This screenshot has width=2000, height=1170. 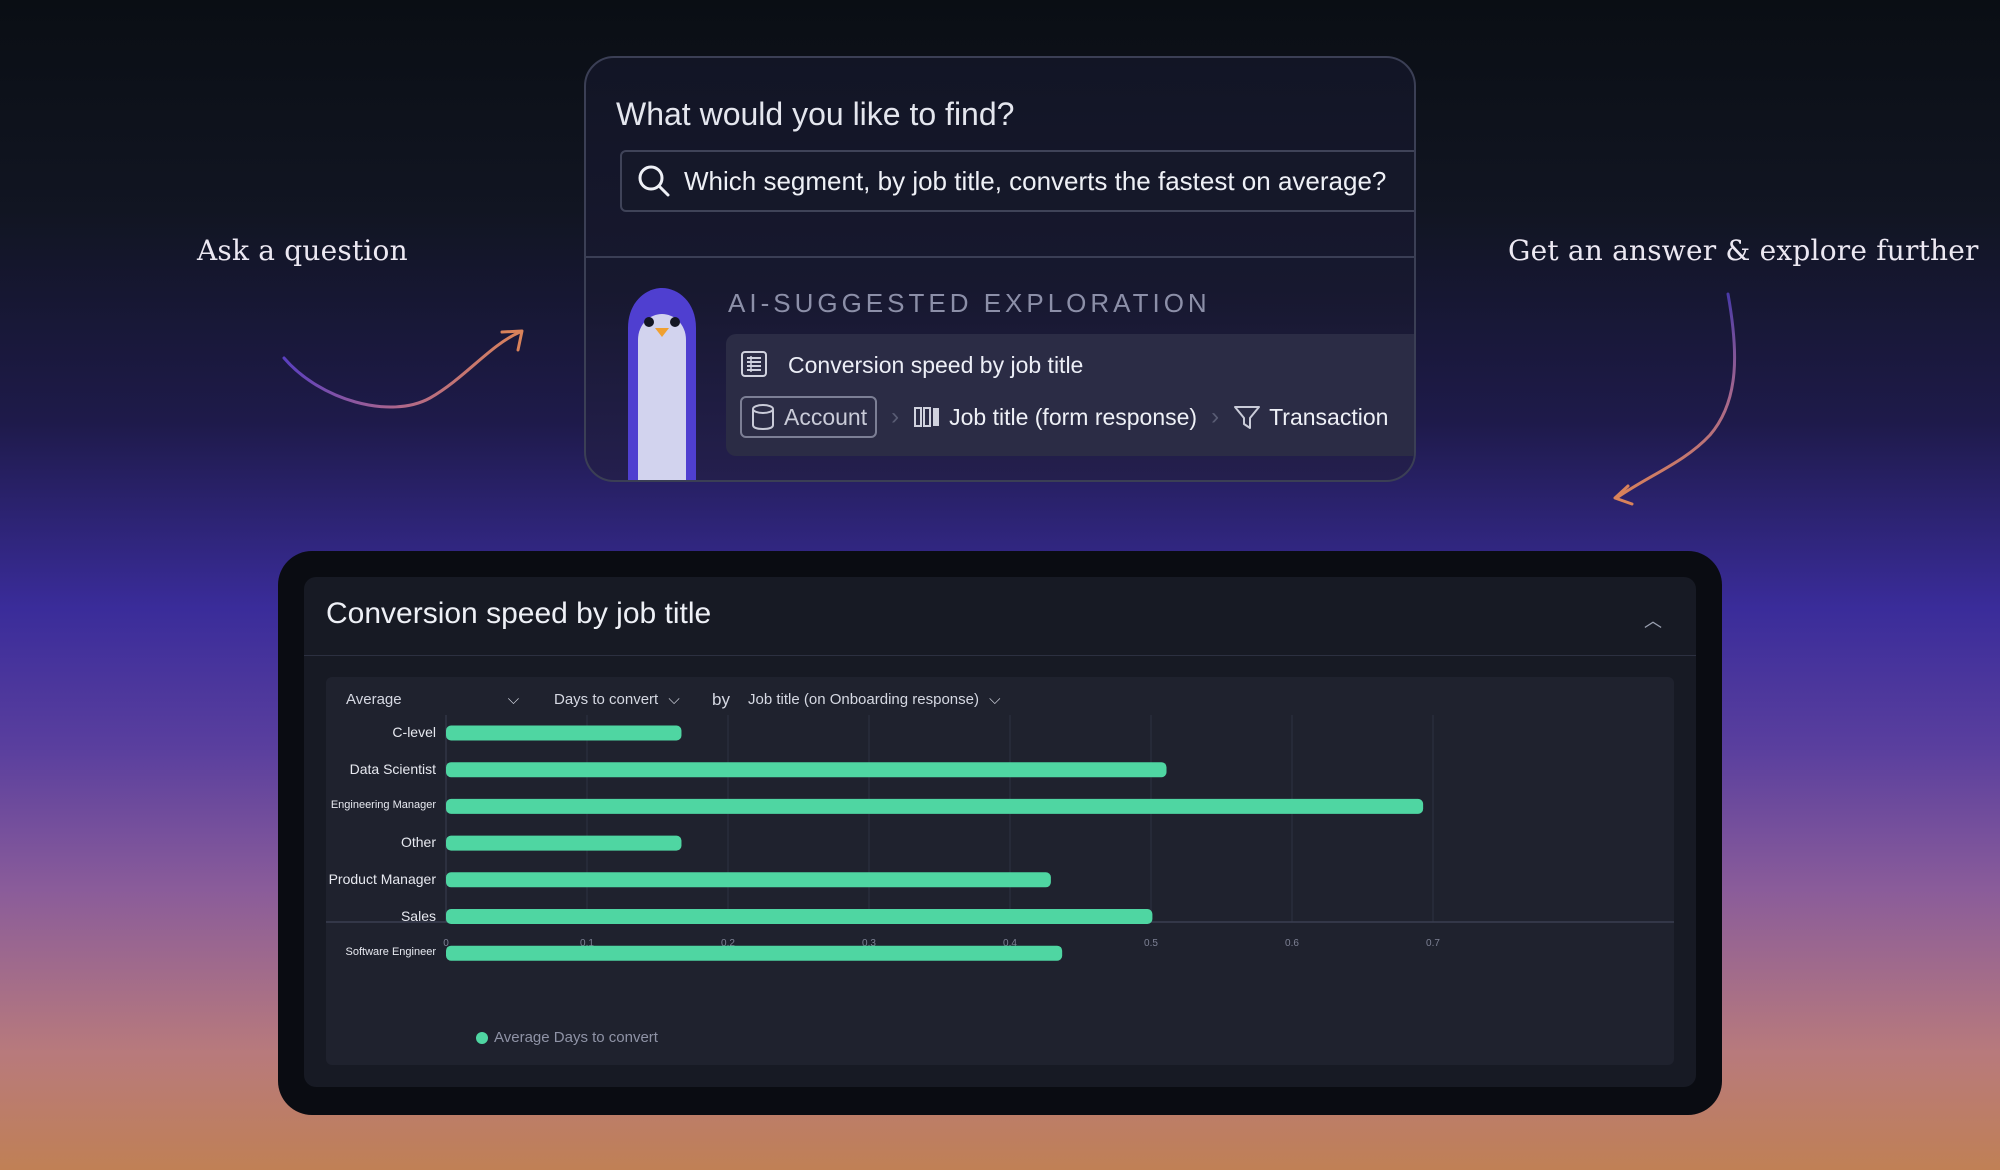 What do you see at coordinates (1743, 250) in the screenshot?
I see `right-caption: Get an answer & explore further` at bounding box center [1743, 250].